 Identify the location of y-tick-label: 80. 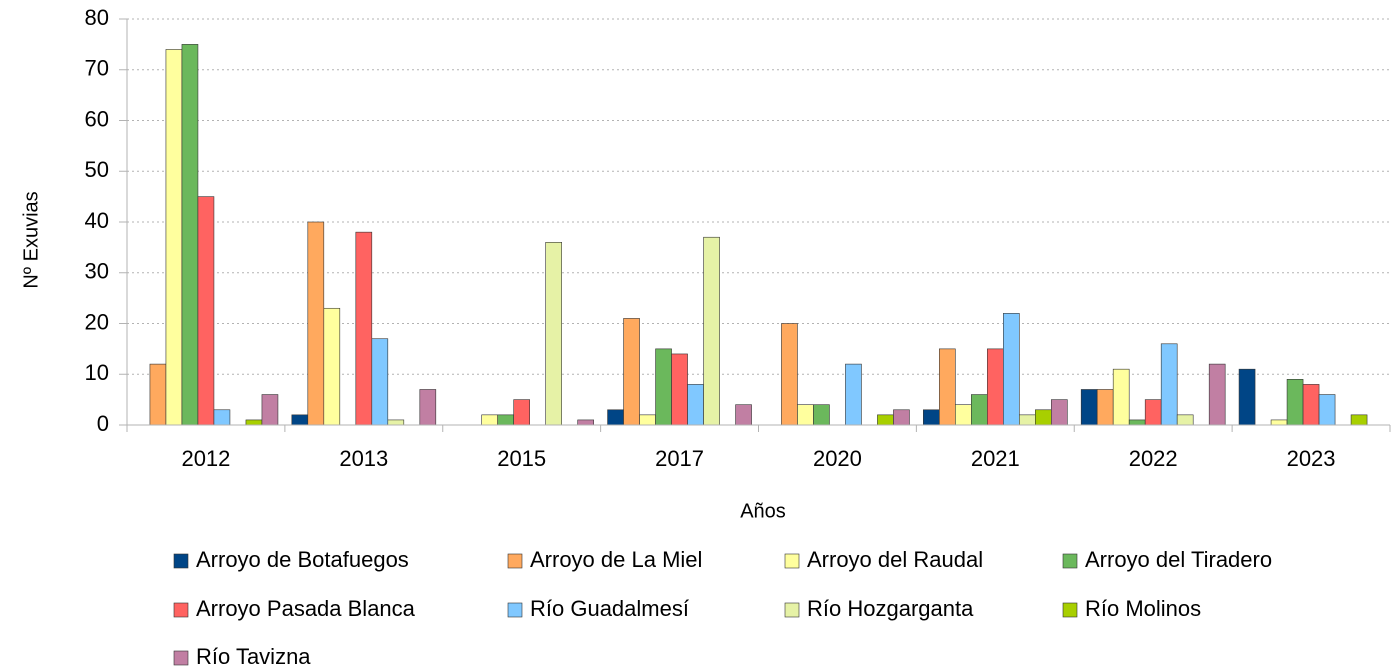
(97, 17).